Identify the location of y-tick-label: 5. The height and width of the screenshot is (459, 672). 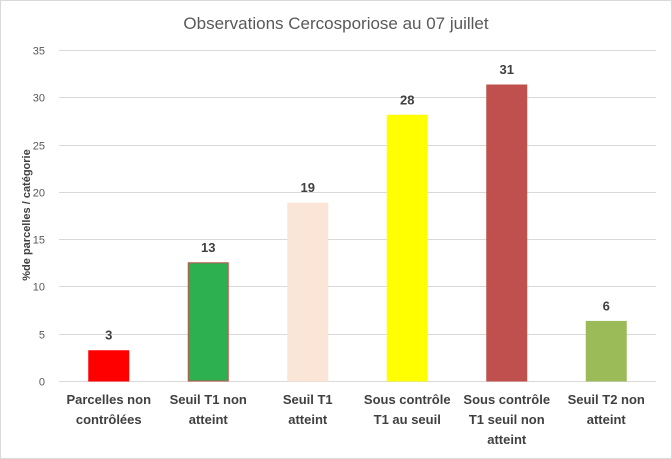
(42, 336).